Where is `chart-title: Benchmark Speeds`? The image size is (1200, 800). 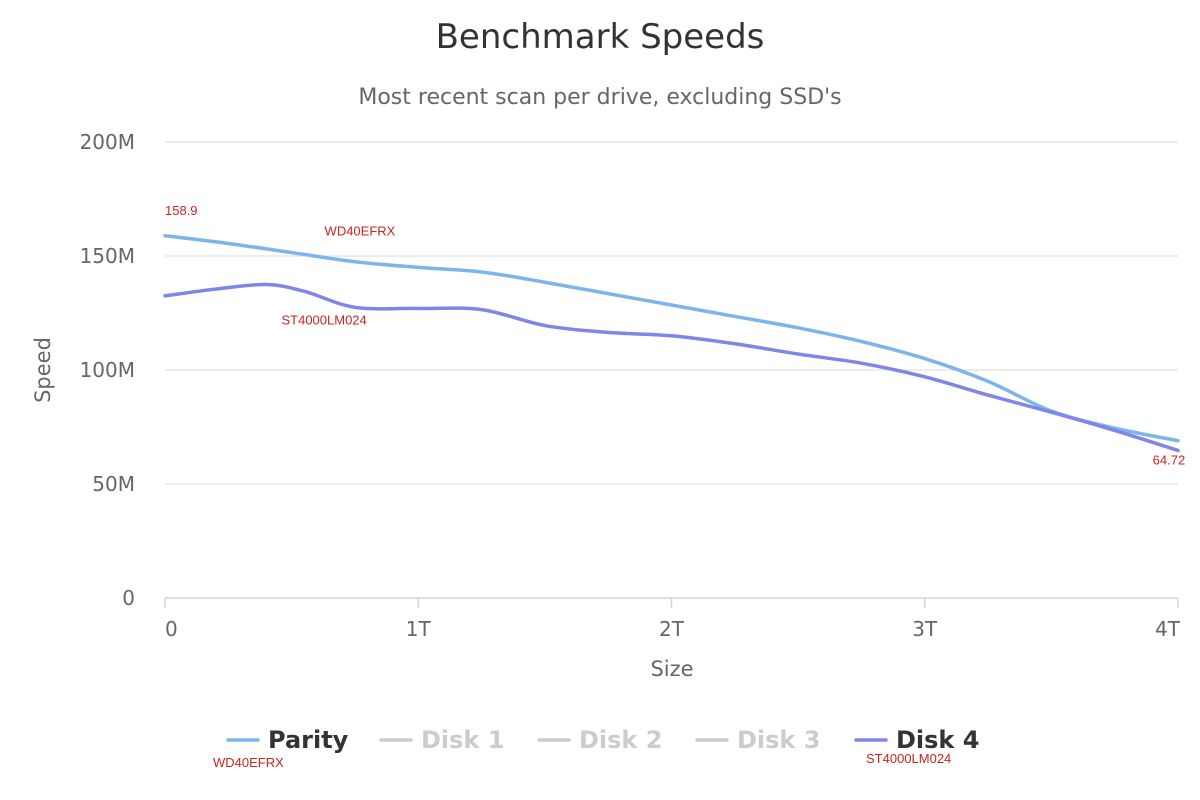 chart-title: Benchmark Speeds is located at coordinates (600, 37).